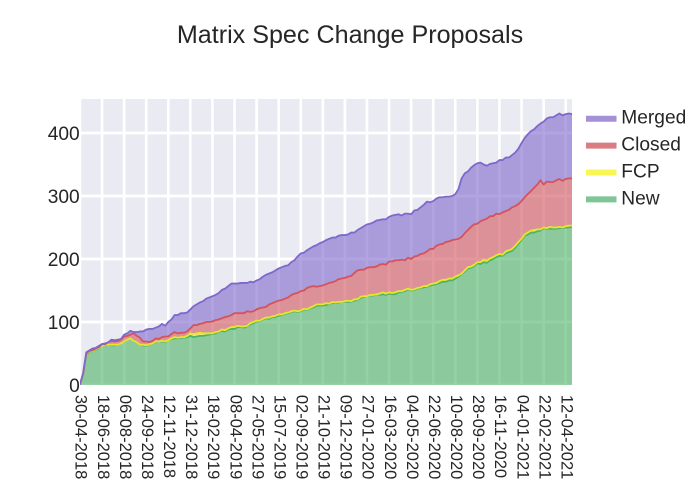 The height and width of the screenshot is (500, 700). Describe the element at coordinates (324, 437) in the screenshot. I see `svg-text: 21-10-2019` at that location.